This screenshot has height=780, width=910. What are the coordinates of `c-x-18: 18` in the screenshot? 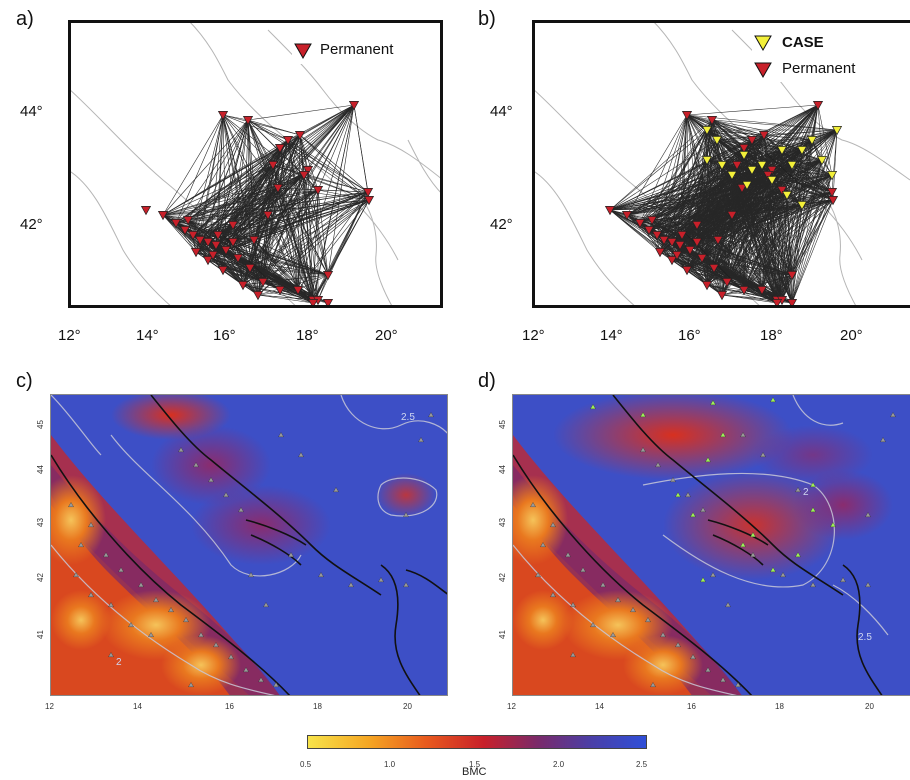 It's located at (317, 706).